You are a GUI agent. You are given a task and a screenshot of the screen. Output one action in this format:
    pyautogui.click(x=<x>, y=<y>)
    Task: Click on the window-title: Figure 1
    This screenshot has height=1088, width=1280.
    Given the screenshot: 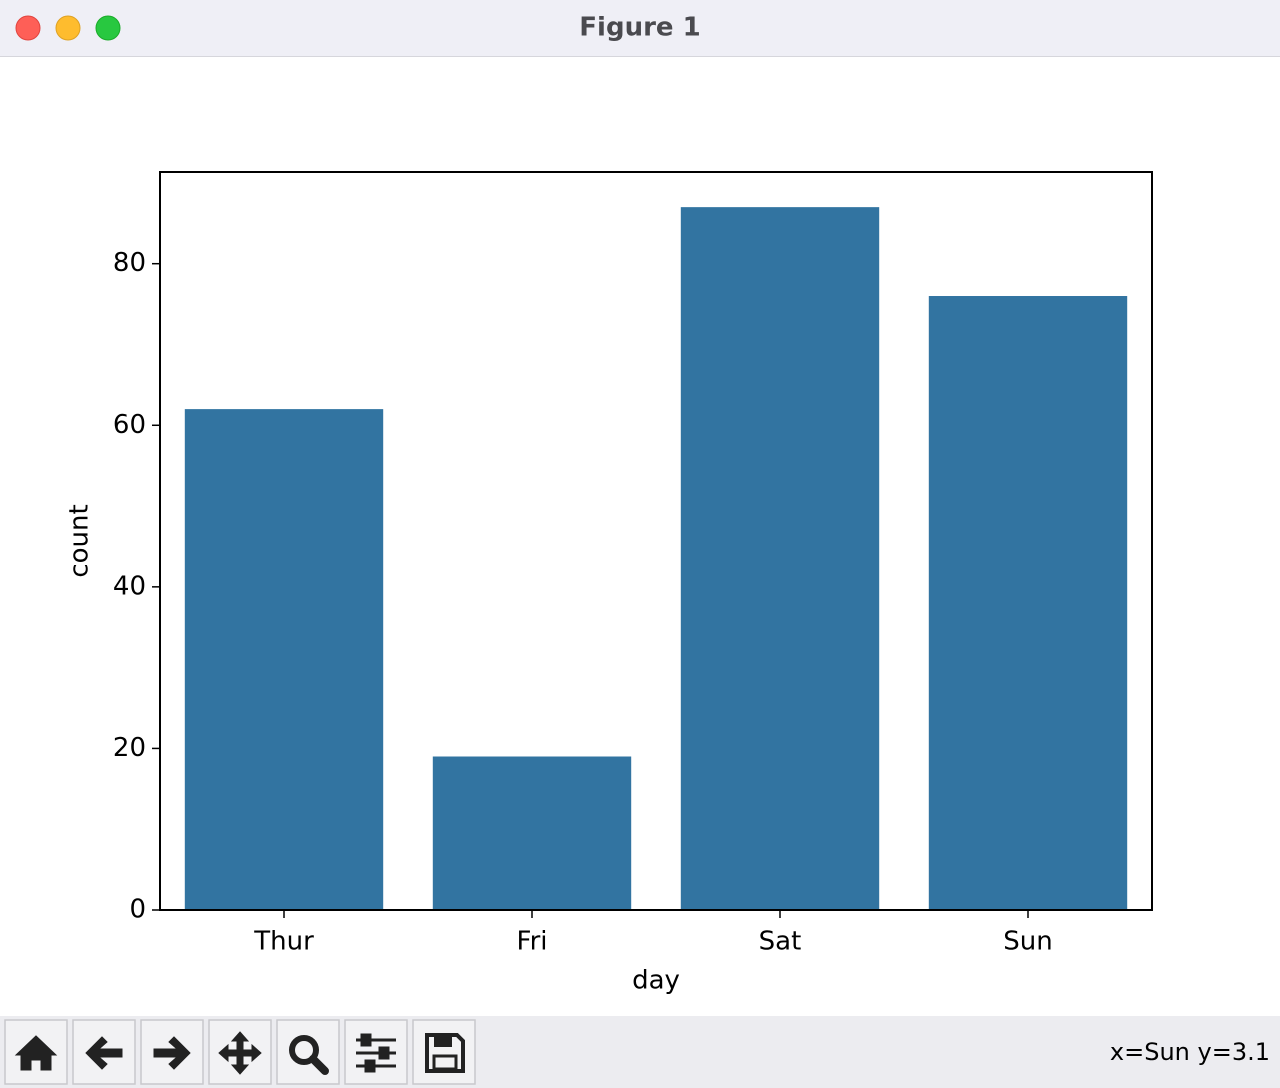 What is the action you would take?
    pyautogui.click(x=639, y=28)
    